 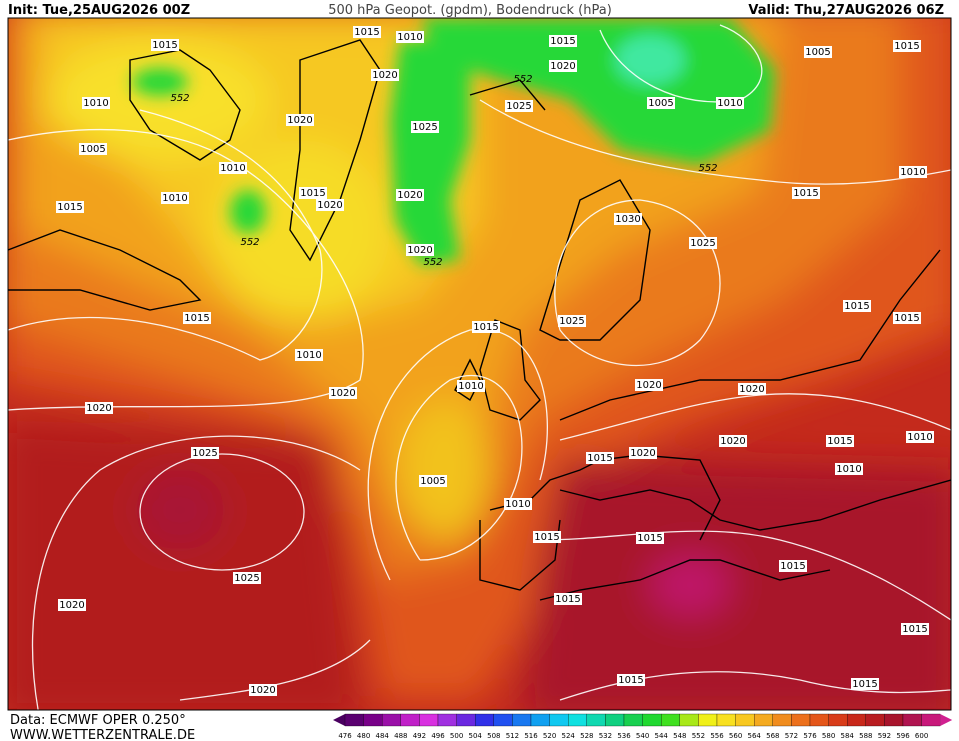 What do you see at coordinates (383, 736) in the screenshot?
I see `colorbar-label: 484` at bounding box center [383, 736].